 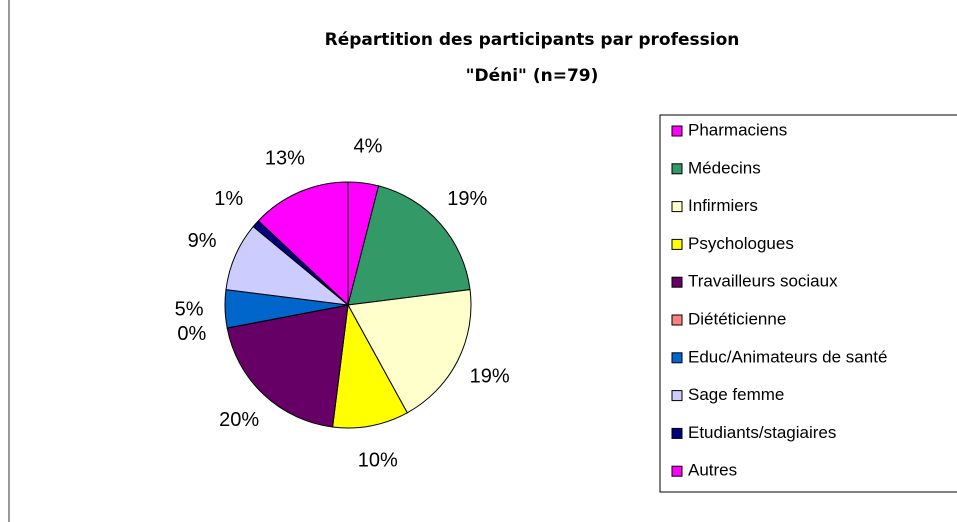 What do you see at coordinates (787, 356) in the screenshot?
I see `legend-label: Educ/Animateurs de santé` at bounding box center [787, 356].